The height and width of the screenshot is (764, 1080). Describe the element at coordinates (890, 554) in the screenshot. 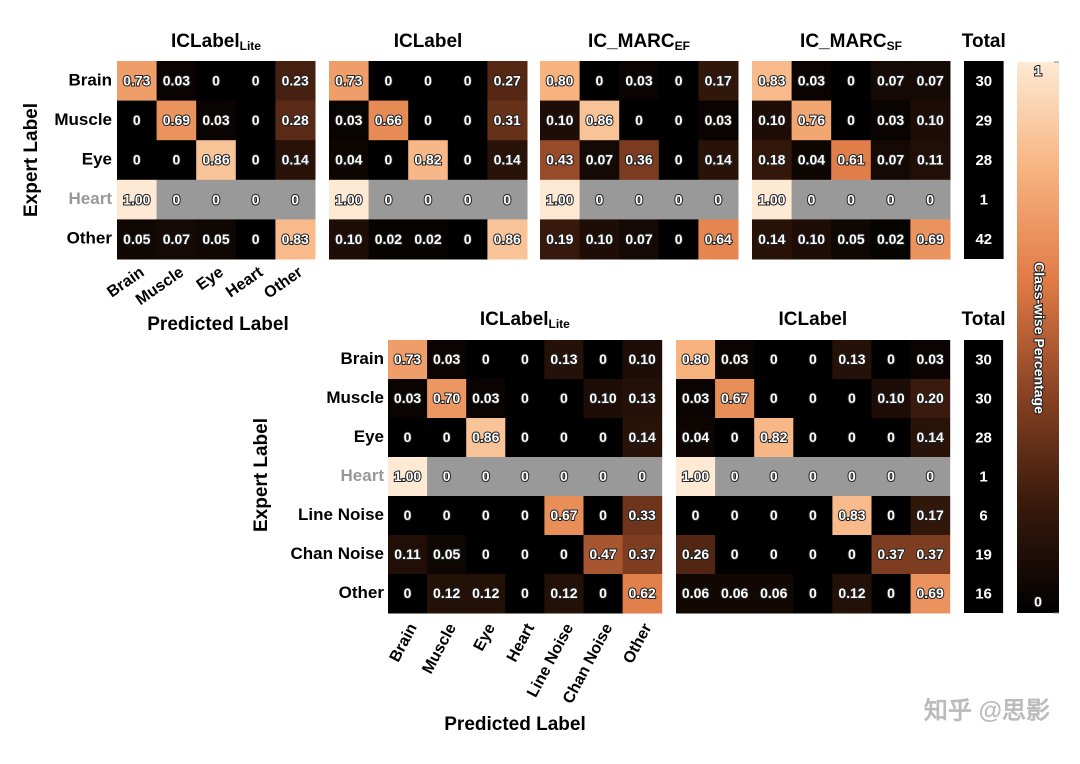

I see `cell-label: 0.37` at that location.